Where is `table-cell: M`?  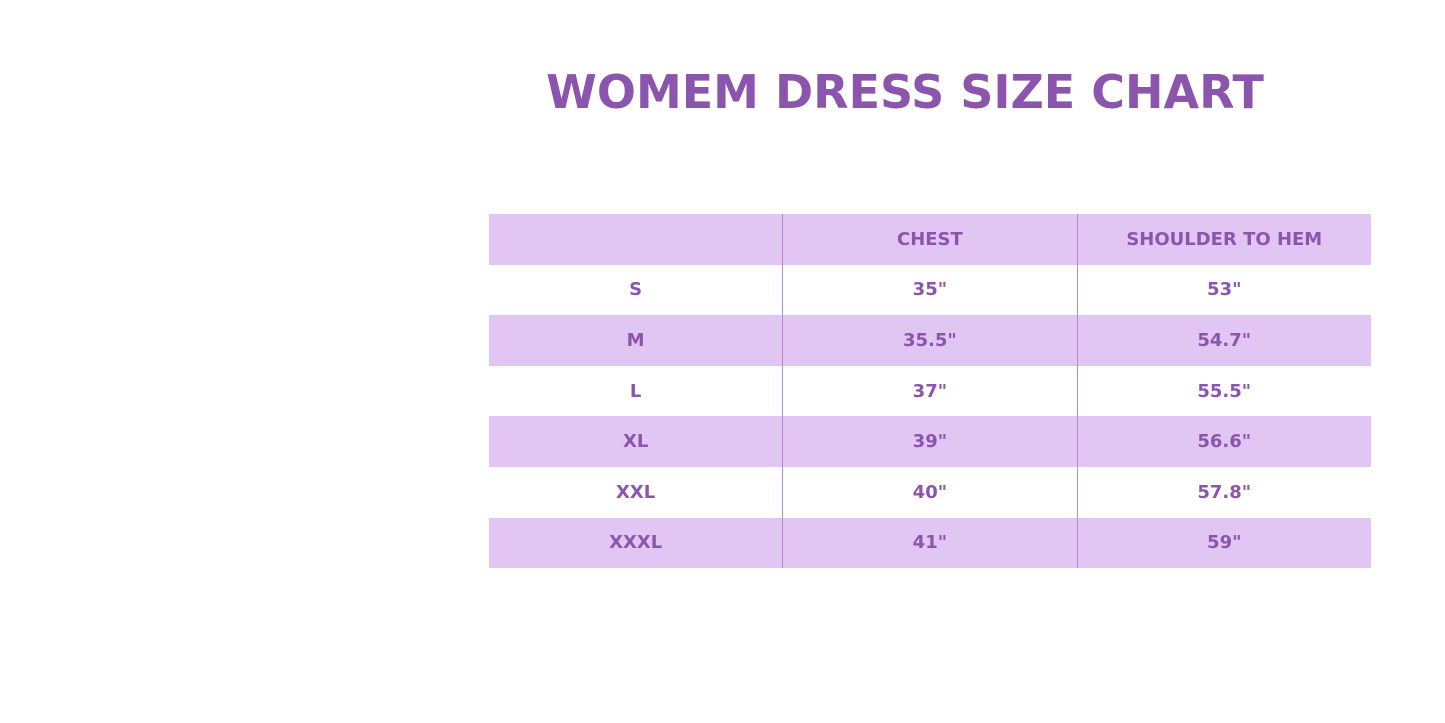
table-cell: M is located at coordinates (636, 340).